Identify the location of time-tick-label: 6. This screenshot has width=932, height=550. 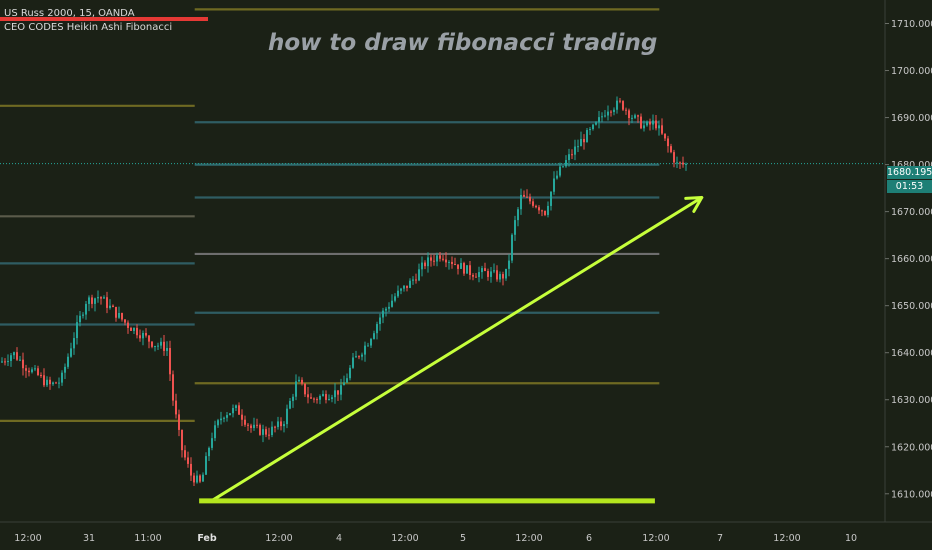
(589, 538).